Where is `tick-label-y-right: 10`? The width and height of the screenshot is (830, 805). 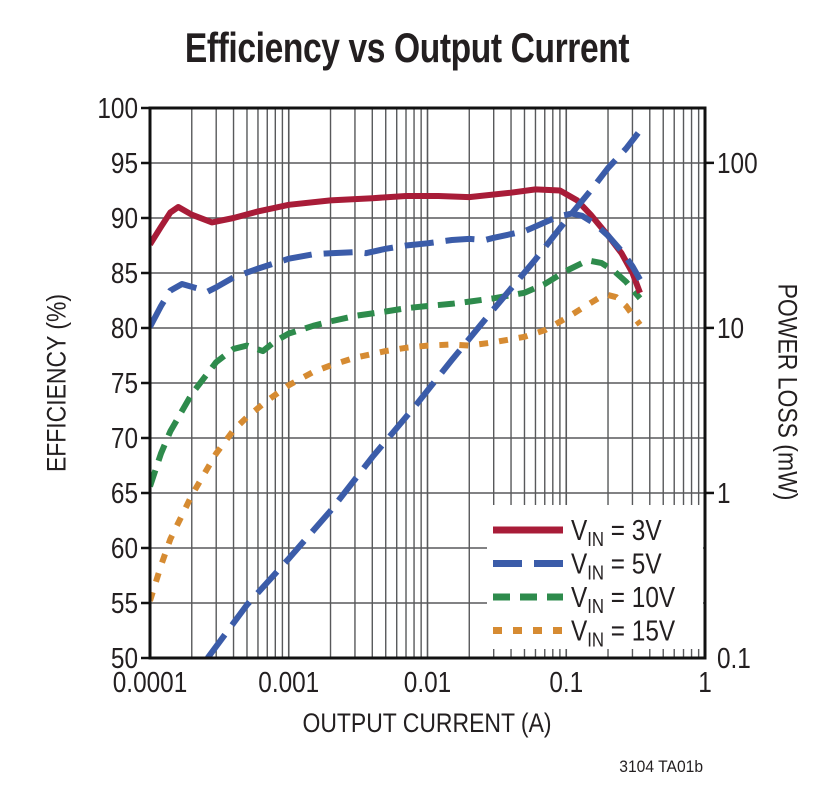 tick-label-y-right: 10 is located at coordinates (730, 328).